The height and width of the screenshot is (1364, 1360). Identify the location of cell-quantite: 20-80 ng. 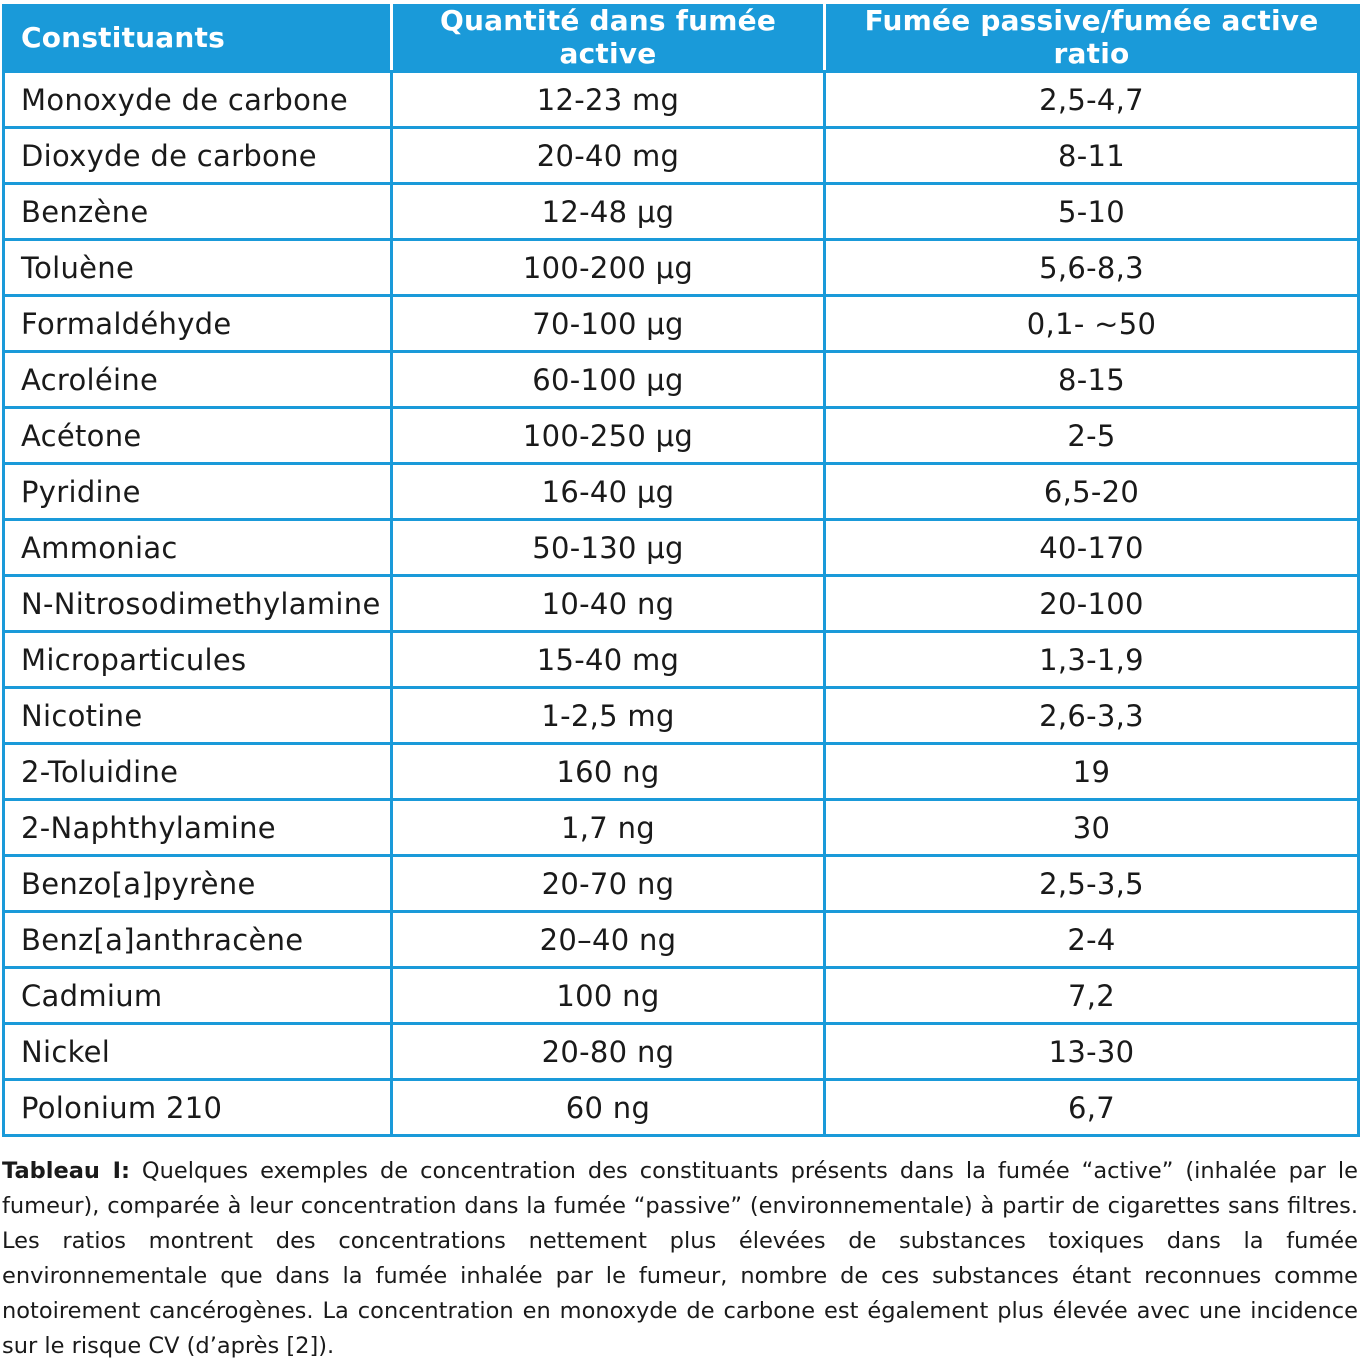
(608, 1051).